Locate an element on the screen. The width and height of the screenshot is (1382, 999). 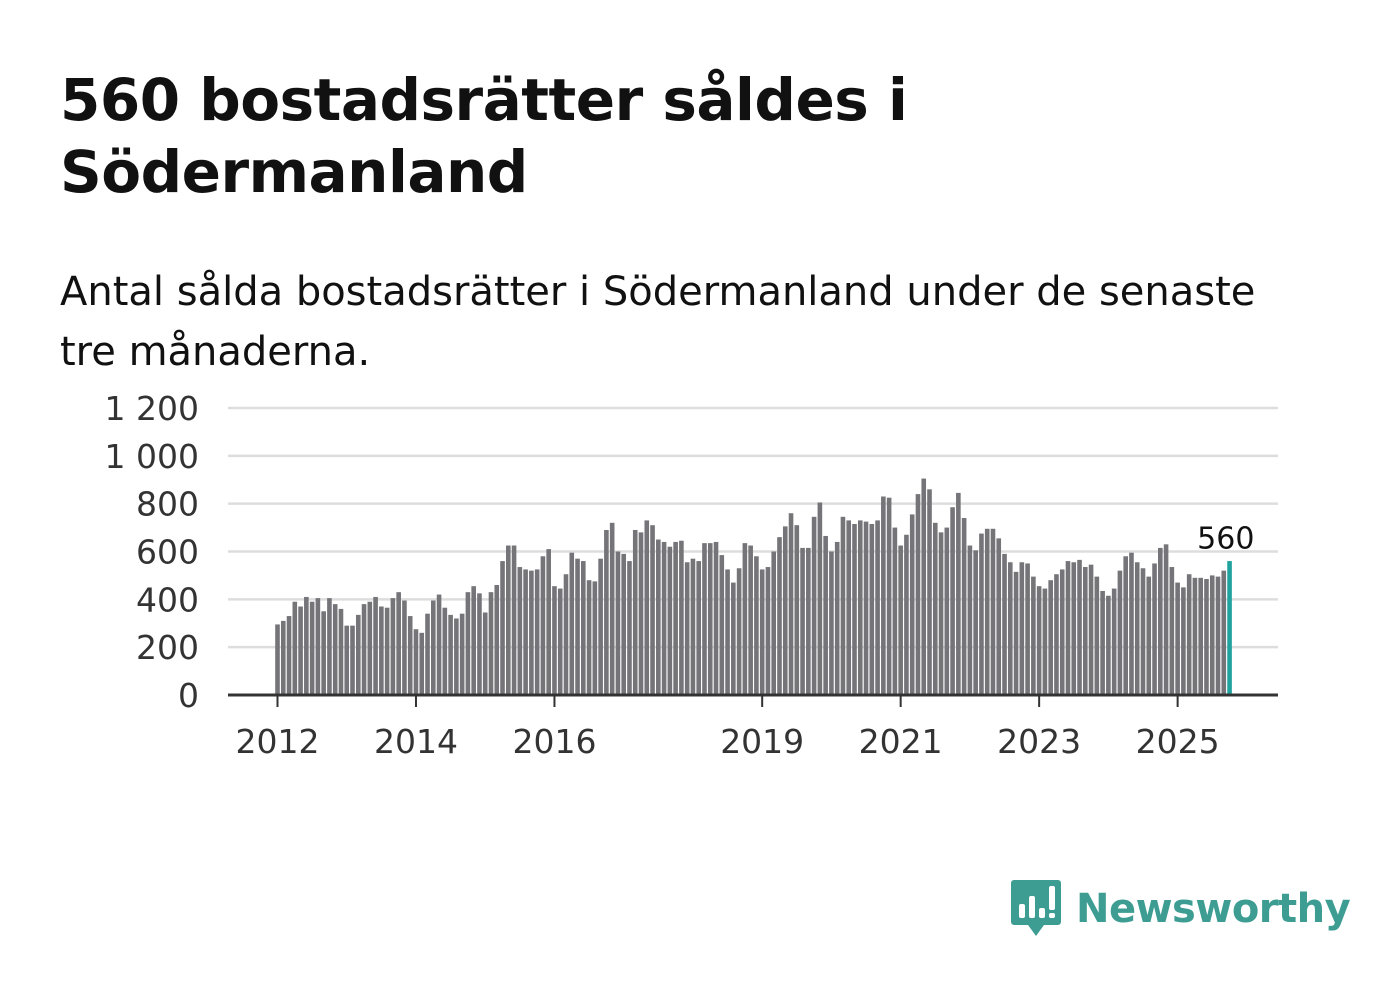
brand-name: Newsworthy is located at coordinates (1213, 909).